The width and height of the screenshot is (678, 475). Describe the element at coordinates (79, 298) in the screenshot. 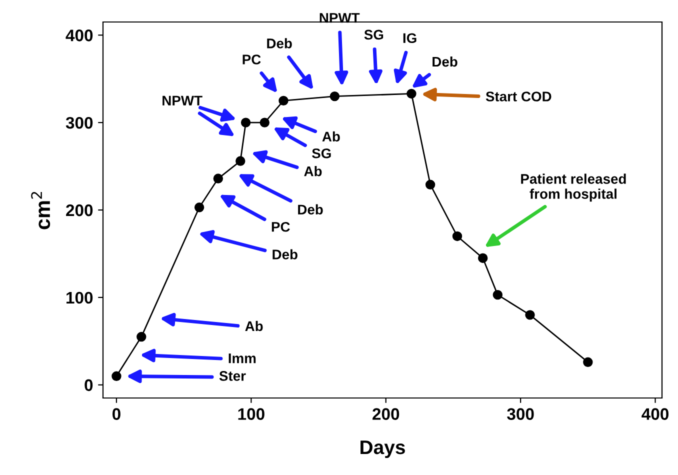

I see `y-tick-label: 100` at that location.